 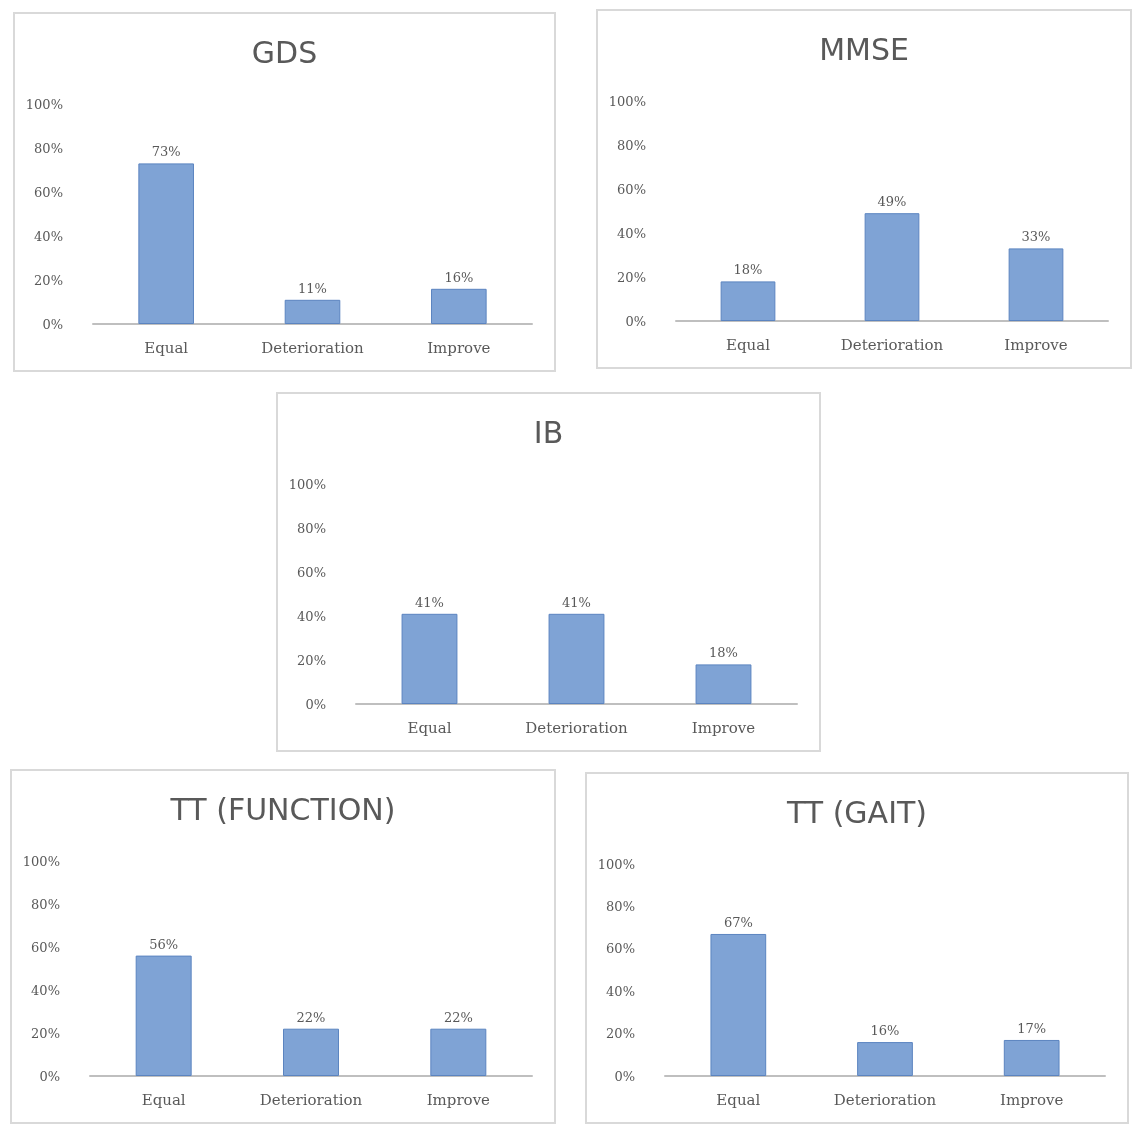 What do you see at coordinates (1036, 237) in the screenshot?
I see `data-label: 33%` at bounding box center [1036, 237].